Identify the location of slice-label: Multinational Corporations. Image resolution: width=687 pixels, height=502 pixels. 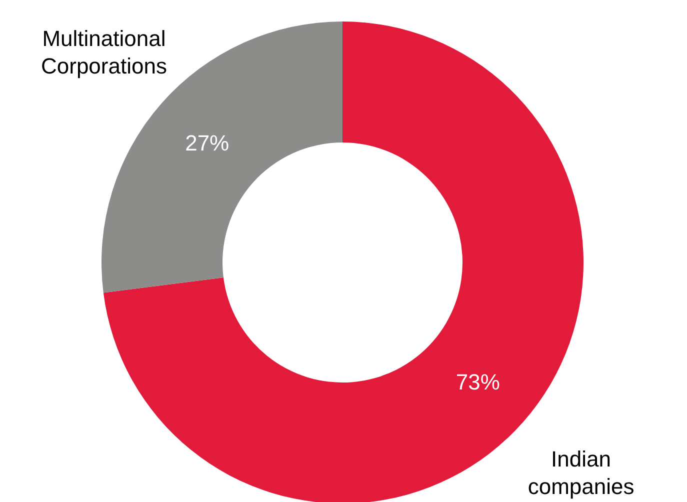
(103, 52).